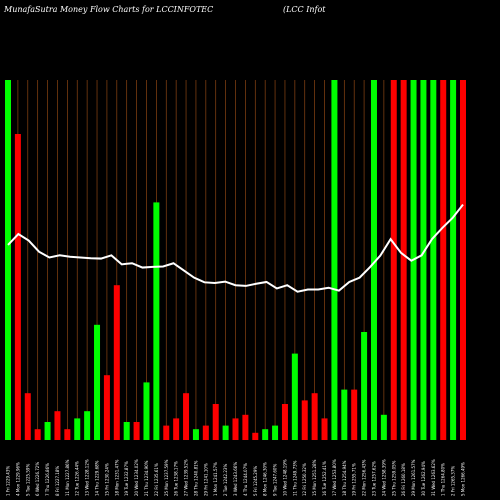 Image resolution: width=500 pixels, height=500 pixels. What do you see at coordinates (443, 479) in the screenshot?
I see `x-tick-label: 1 Thu 1264.80%` at bounding box center [443, 479].